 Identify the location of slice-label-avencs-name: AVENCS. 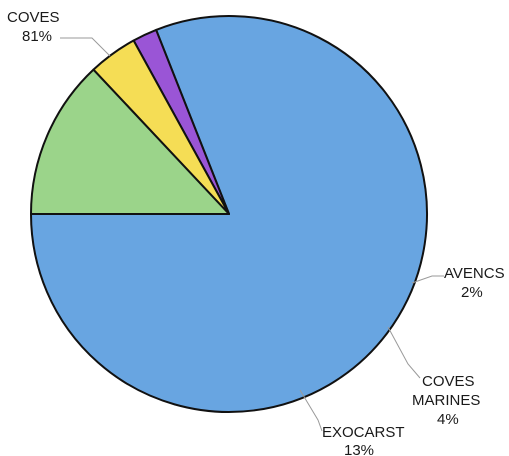
(474, 273).